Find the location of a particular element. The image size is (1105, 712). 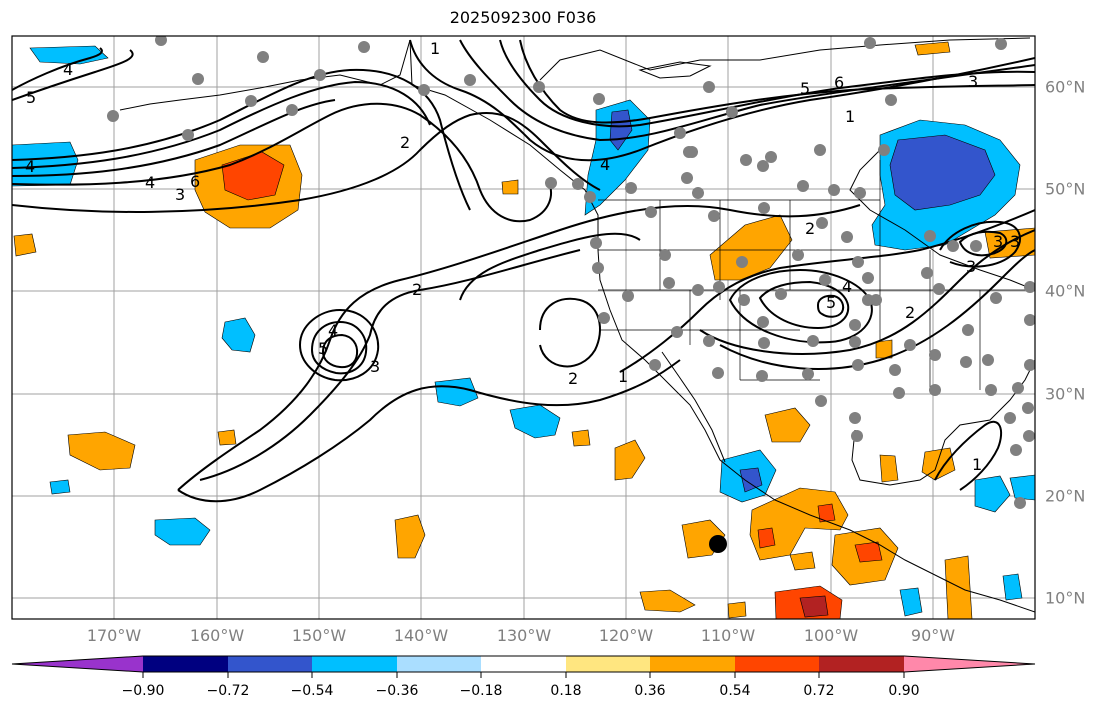

latitude-label: 40°N is located at coordinates (1065, 291).